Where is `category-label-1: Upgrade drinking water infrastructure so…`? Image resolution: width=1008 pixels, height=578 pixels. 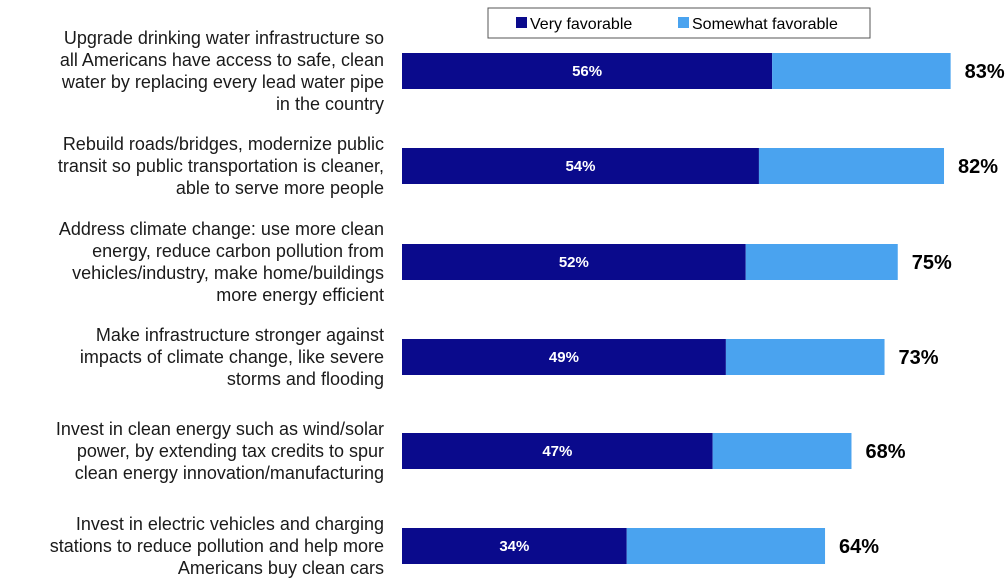 category-label-1: Upgrade drinking water infrastructure so… is located at coordinates (222, 71).